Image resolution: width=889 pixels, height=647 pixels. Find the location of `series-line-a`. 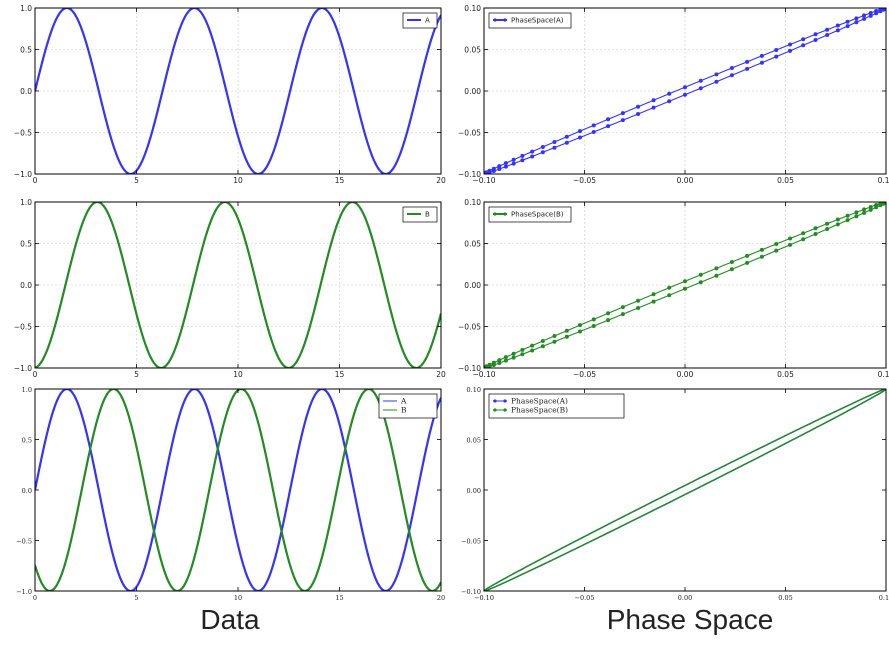

series-line-a is located at coordinates (238, 91).